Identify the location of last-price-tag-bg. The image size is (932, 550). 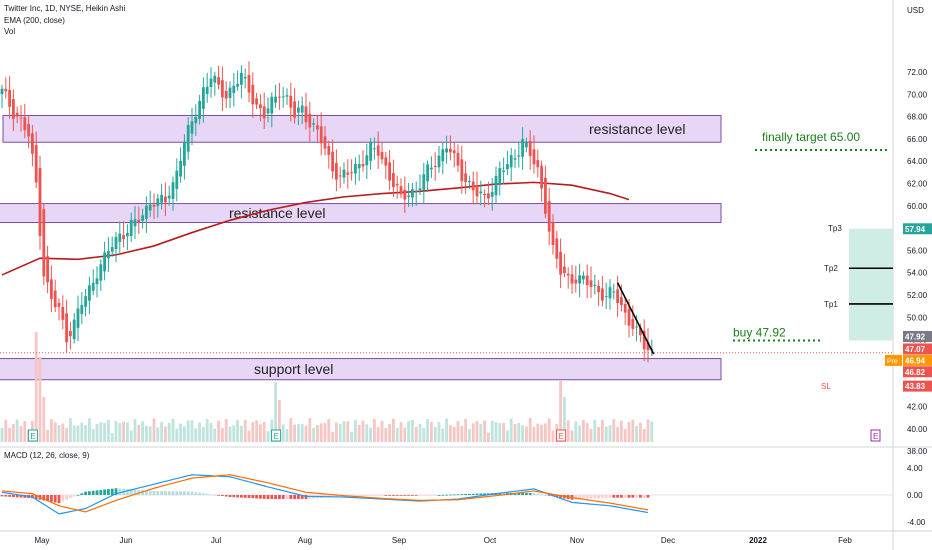
(917, 372).